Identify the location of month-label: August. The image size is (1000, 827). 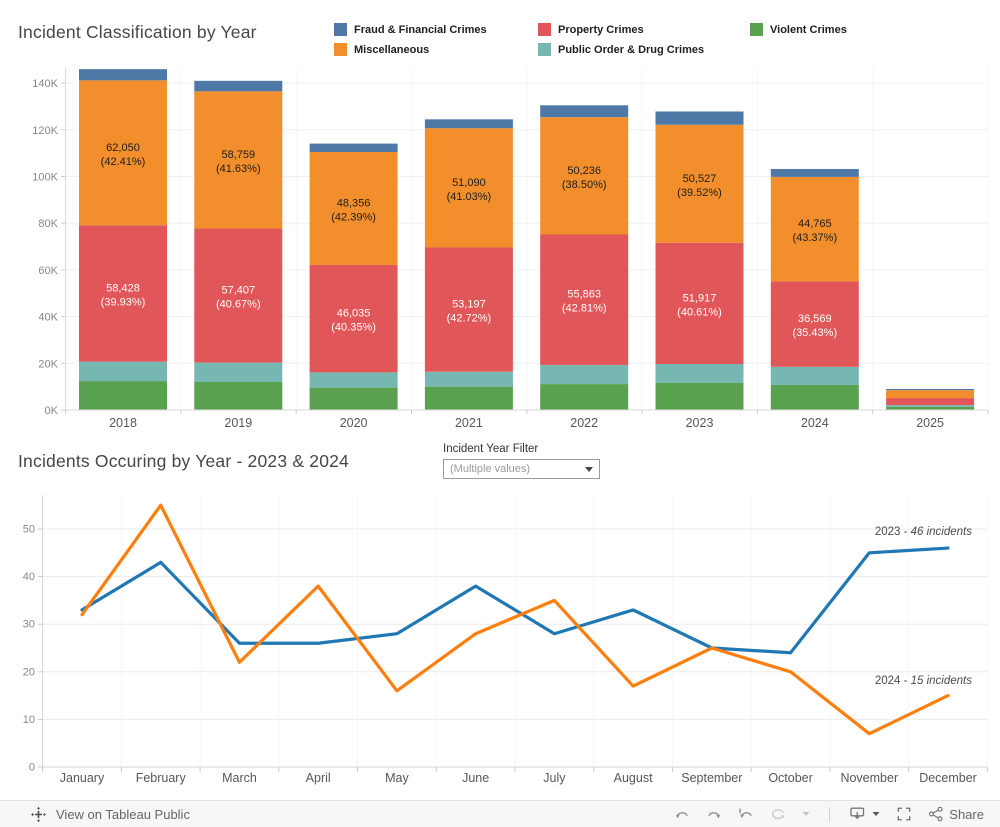
(633, 778).